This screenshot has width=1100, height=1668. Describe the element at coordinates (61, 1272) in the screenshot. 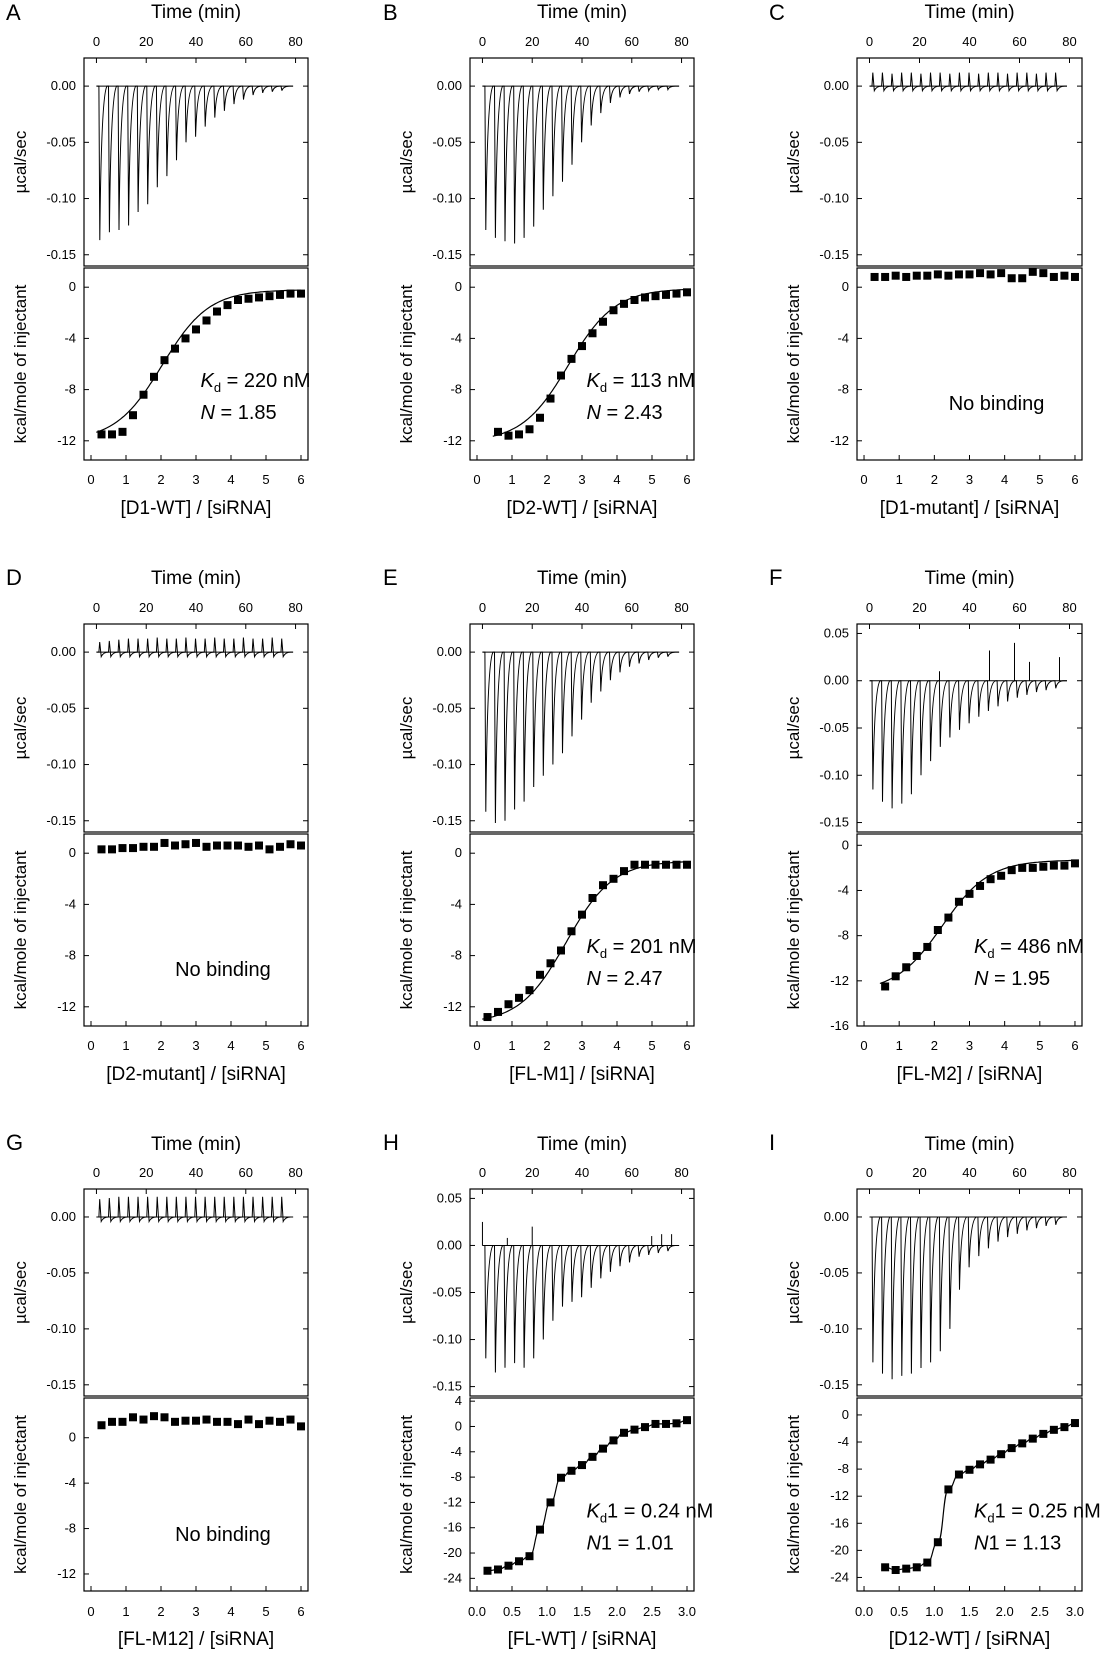

I see `power-tick-label: -0.05` at that location.